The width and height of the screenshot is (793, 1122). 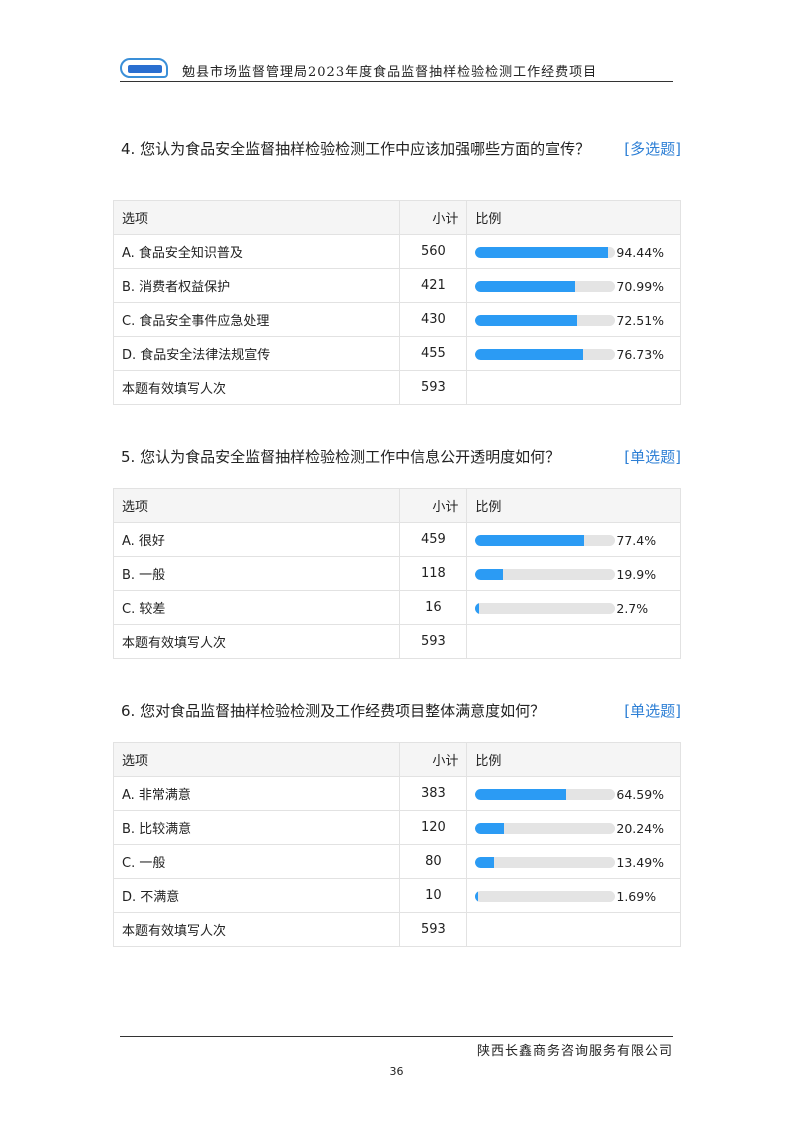 What do you see at coordinates (636, 574) in the screenshot?
I see `option-percent: 19.9%` at bounding box center [636, 574].